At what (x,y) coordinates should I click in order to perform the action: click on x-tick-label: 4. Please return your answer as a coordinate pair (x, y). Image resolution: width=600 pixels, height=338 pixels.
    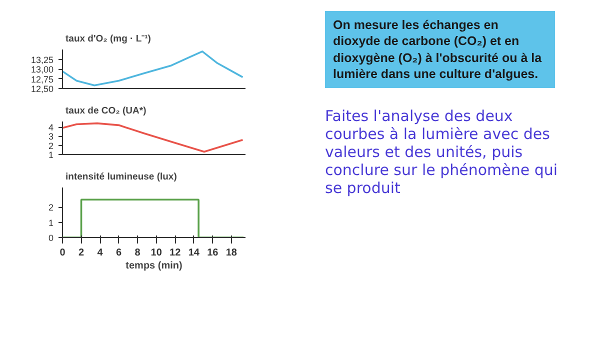
    Looking at the image, I should click on (100, 253).